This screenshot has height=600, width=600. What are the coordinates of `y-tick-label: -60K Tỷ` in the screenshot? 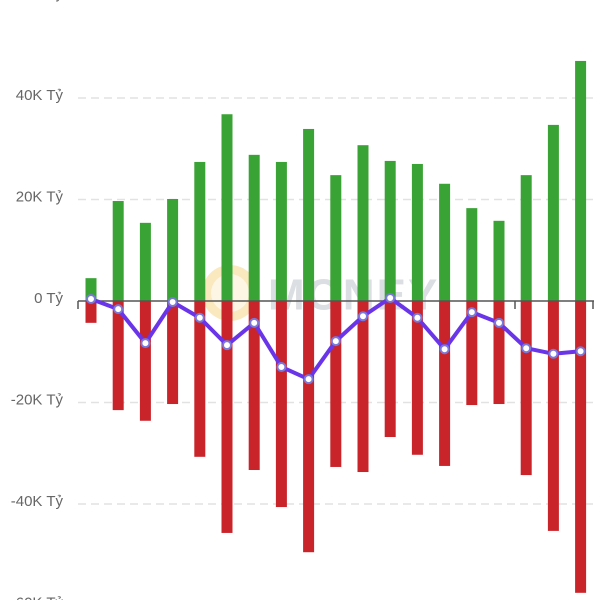 It's located at (37, 597).